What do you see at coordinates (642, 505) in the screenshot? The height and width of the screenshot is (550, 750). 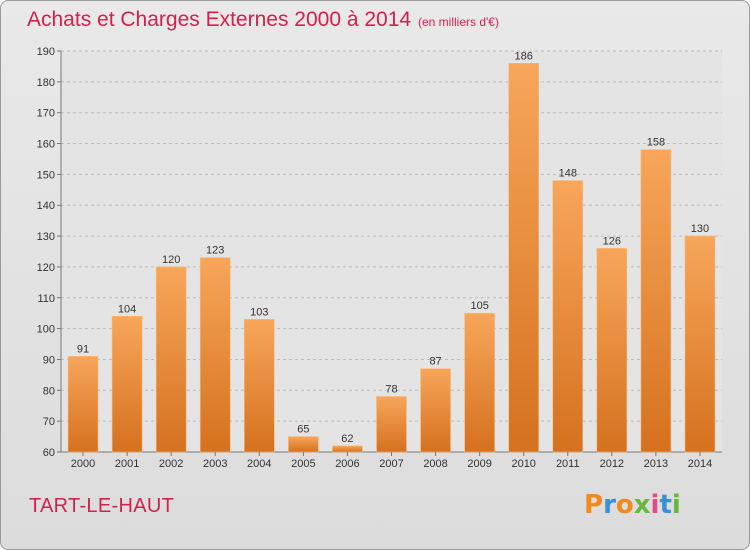 I see `brand-letter: x` at bounding box center [642, 505].